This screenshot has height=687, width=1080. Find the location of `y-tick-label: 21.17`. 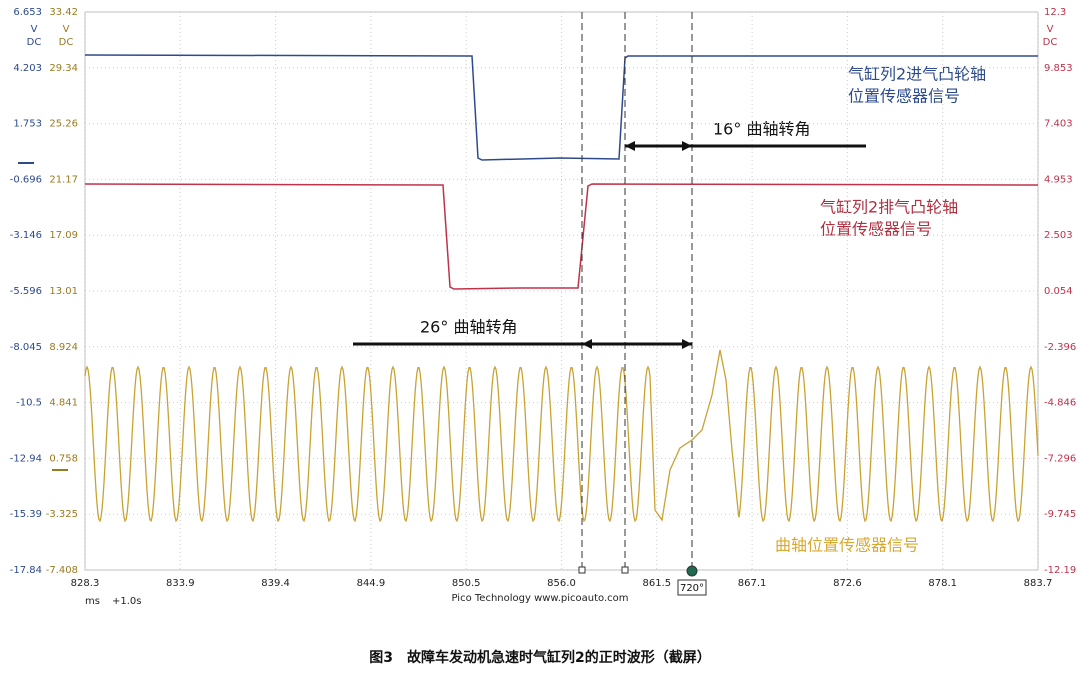

y-tick-label: 21.17 is located at coordinates (63, 179).